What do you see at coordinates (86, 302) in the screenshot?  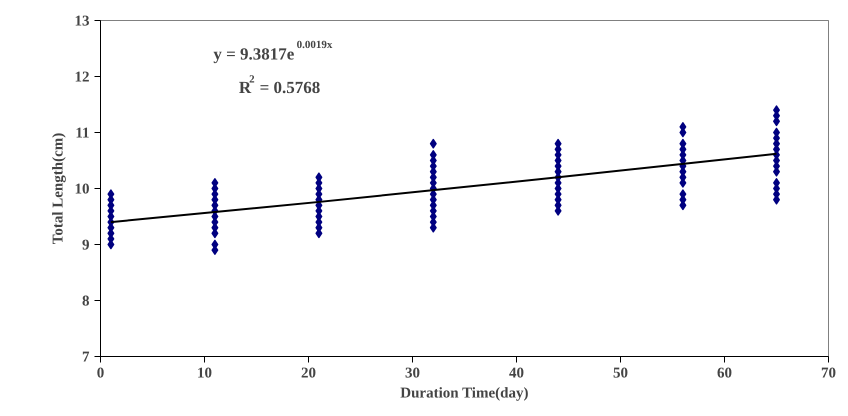 I see `y-tick-label: 8` at bounding box center [86, 302].